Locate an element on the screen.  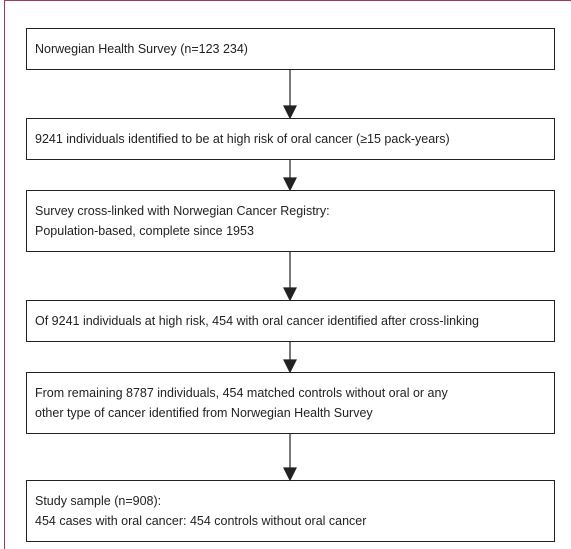
node: Norwegian Health Survey (n=123 234) is located at coordinates (290, 49).